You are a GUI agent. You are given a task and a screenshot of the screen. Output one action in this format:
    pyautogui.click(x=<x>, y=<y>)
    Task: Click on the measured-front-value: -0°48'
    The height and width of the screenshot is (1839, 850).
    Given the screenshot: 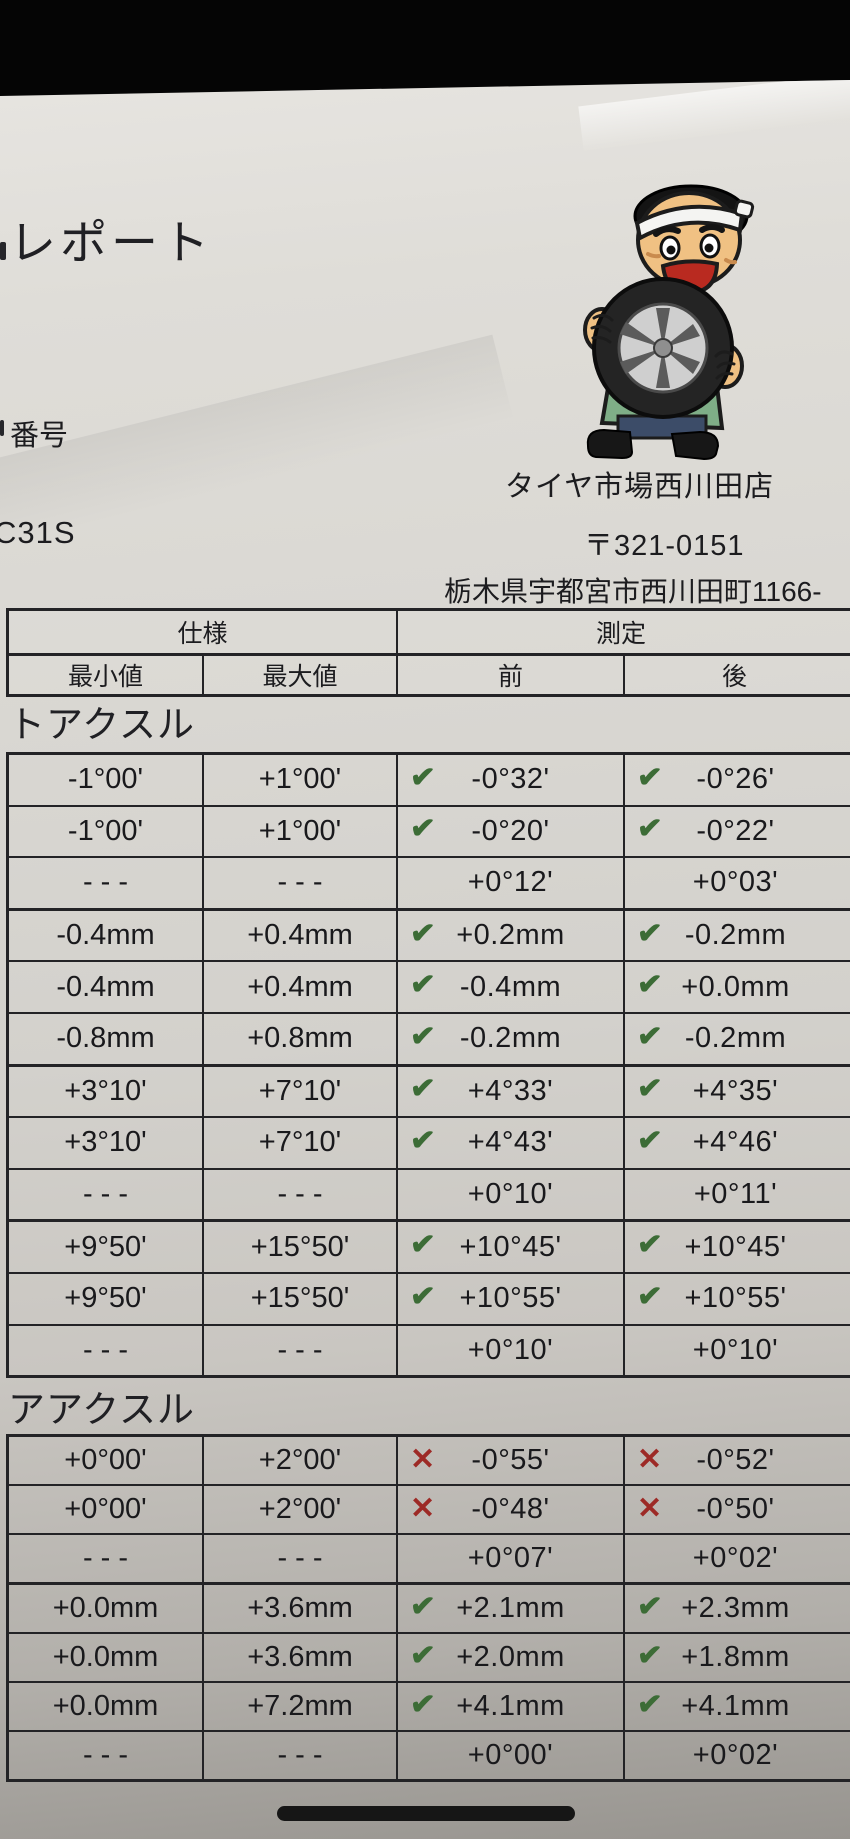 What is the action you would take?
    pyautogui.click(x=510, y=1509)
    